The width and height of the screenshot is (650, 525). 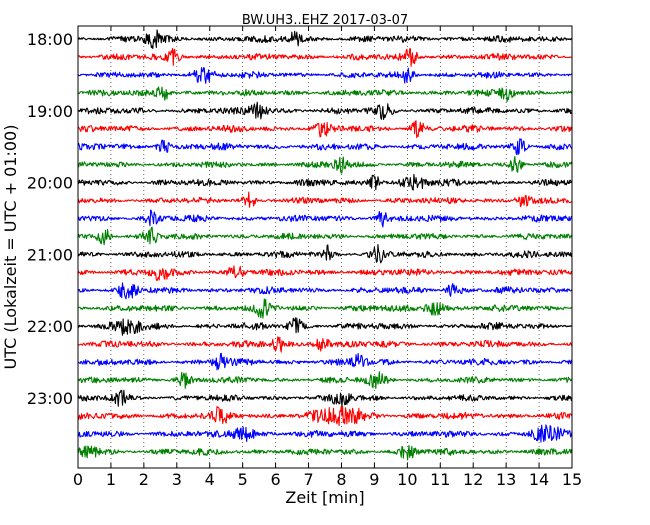 I want to click on x-tick-label: 0, so click(x=78, y=479).